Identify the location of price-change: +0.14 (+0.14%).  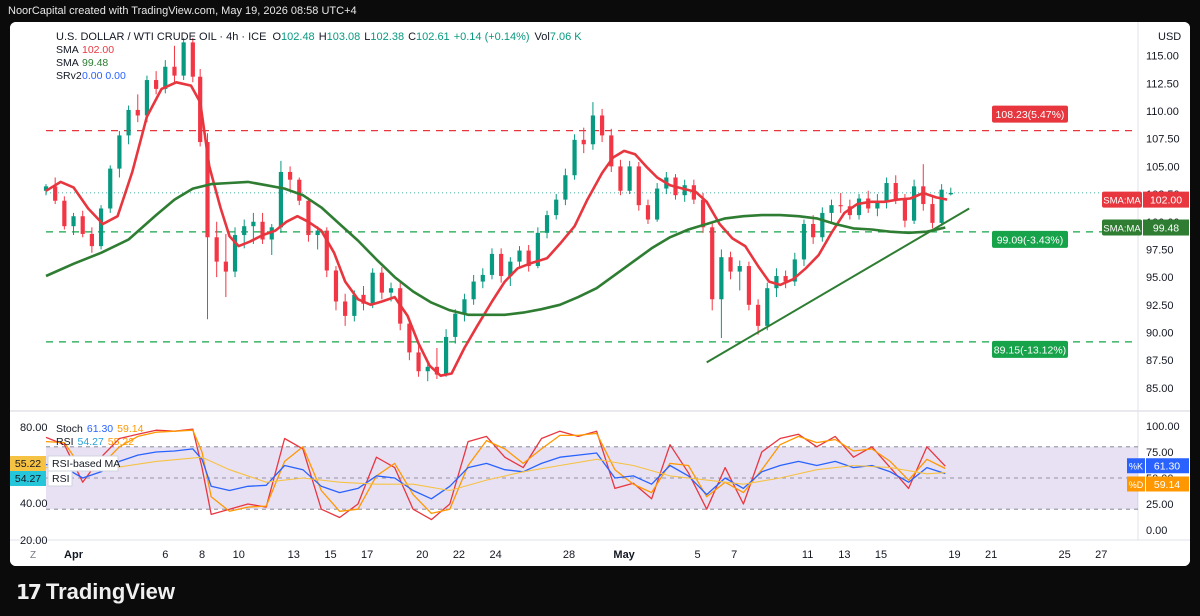
(492, 37).